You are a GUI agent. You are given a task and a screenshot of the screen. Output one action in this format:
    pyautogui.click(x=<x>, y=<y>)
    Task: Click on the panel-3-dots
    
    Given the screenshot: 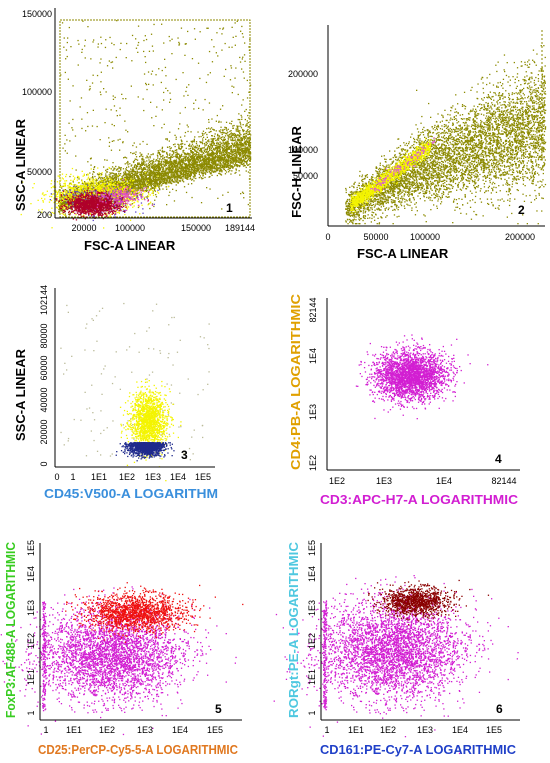 What is the action you would take?
    pyautogui.click(x=135, y=392)
    